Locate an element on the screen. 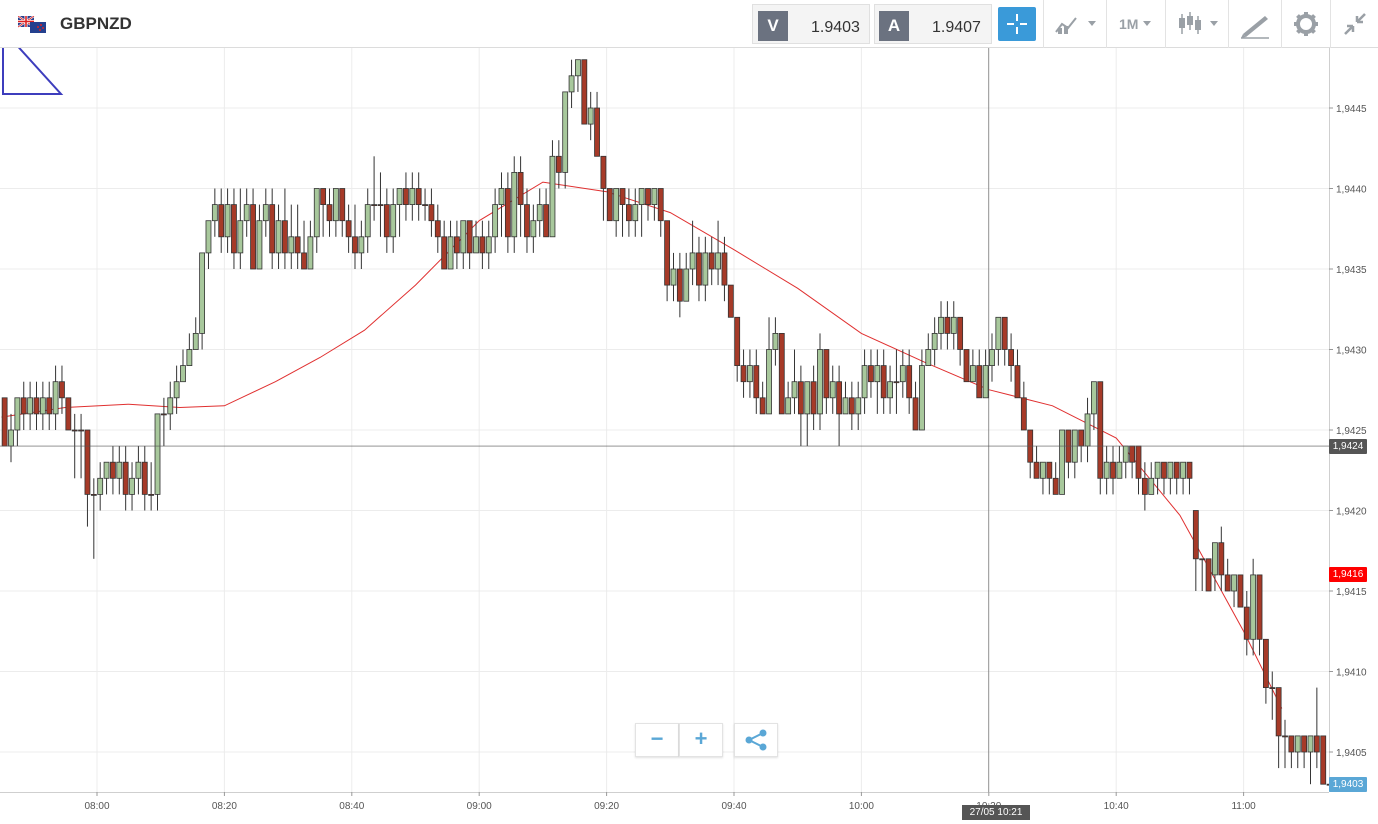  crosshair-button is located at coordinates (1017, 24).